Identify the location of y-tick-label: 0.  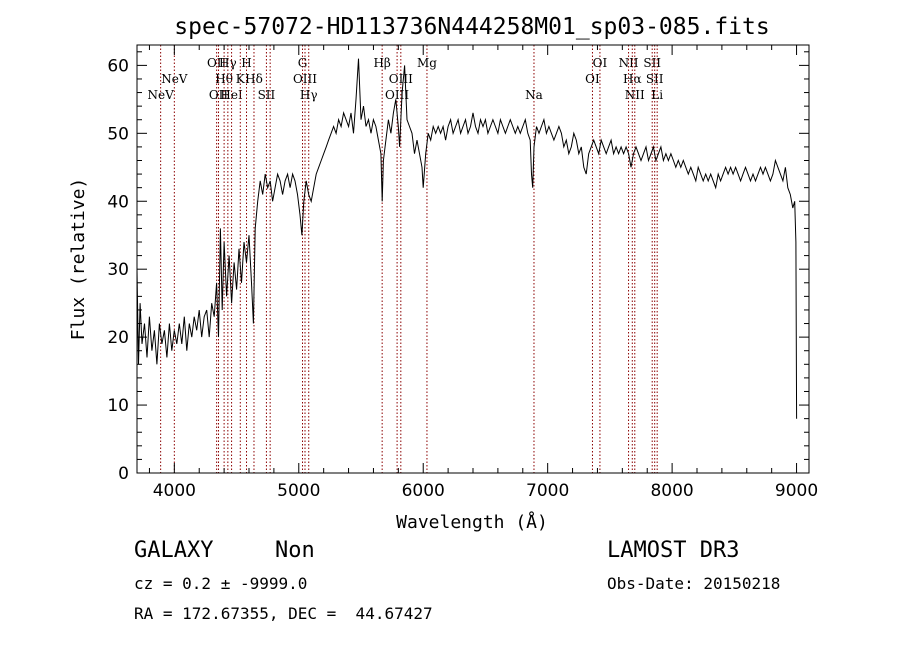
(123, 474).